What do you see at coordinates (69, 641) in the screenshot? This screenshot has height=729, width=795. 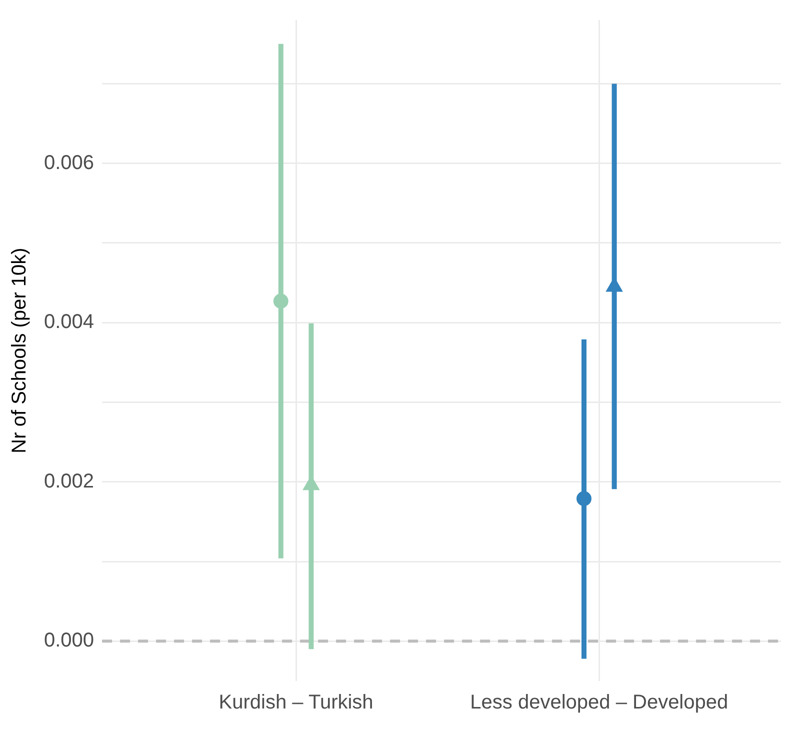 I see `y-tick-label: 0.000` at bounding box center [69, 641].